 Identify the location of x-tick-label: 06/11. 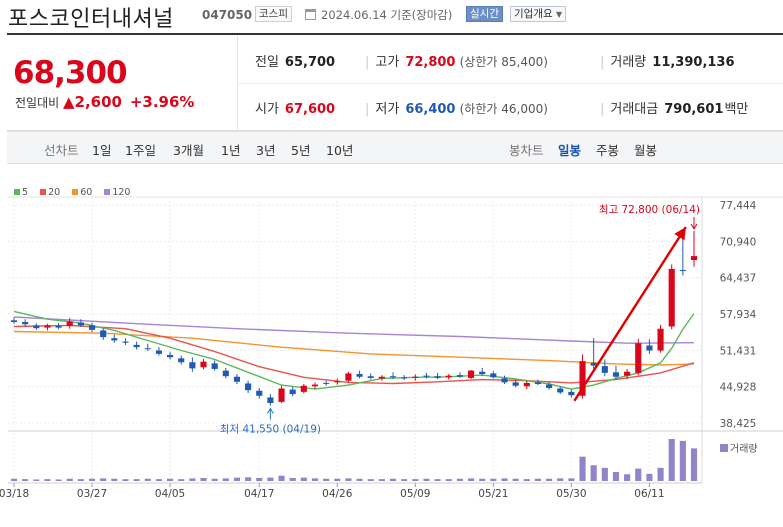
(649, 494).